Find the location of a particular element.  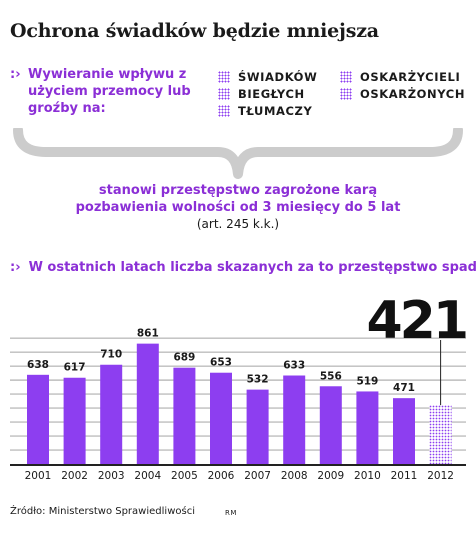

data-label: 556 is located at coordinates (331, 376).